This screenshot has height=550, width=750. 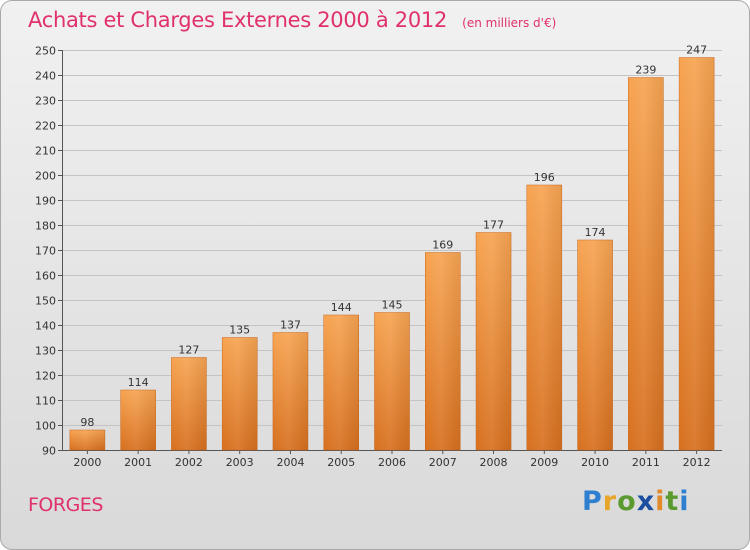 I want to click on y-tick-label: 160, so click(x=45, y=276).